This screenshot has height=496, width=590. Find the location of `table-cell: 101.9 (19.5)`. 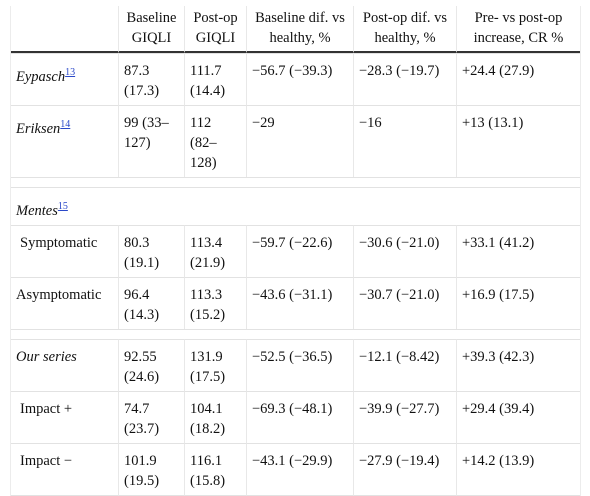

table-cell: 101.9 (19.5) is located at coordinates (151, 469).